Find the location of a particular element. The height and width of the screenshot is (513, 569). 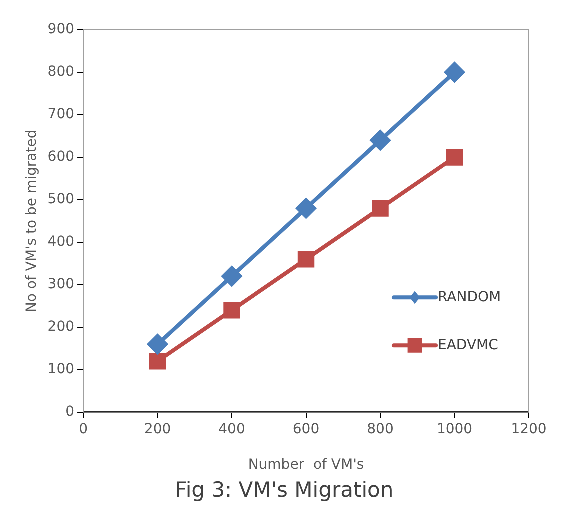

x-tick-label: 0 is located at coordinates (83, 429).